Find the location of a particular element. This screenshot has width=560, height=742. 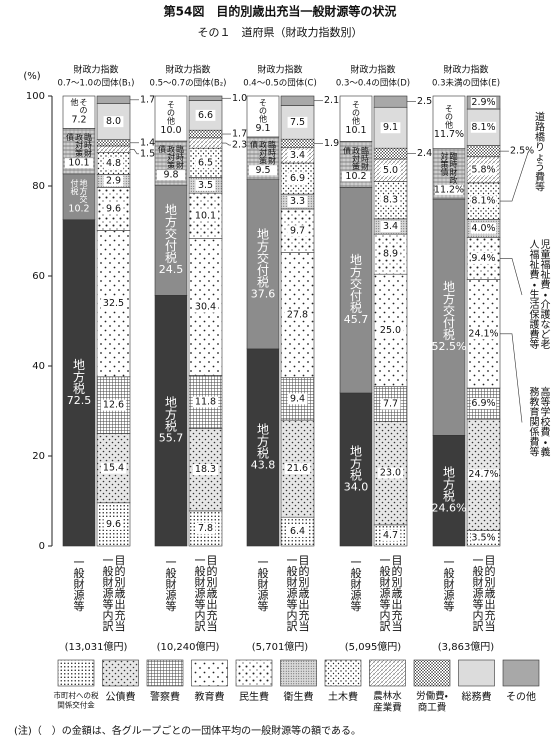

group-subheader: 0.3～0.4の団体(D) is located at coordinates (373, 83).